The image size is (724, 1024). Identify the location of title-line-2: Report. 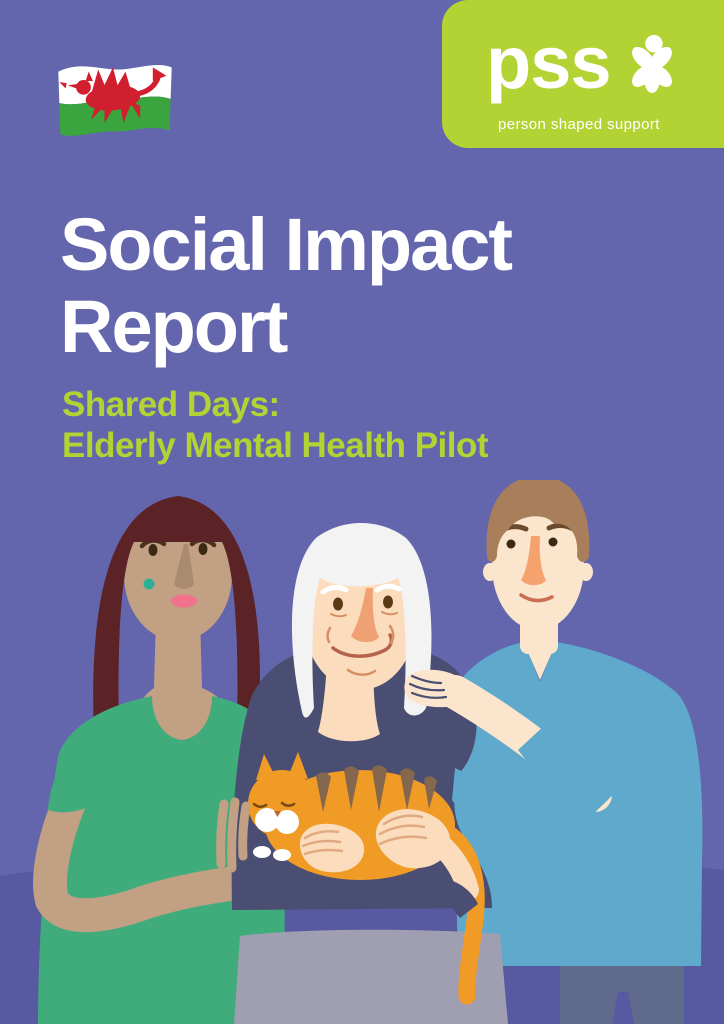
(174, 326).